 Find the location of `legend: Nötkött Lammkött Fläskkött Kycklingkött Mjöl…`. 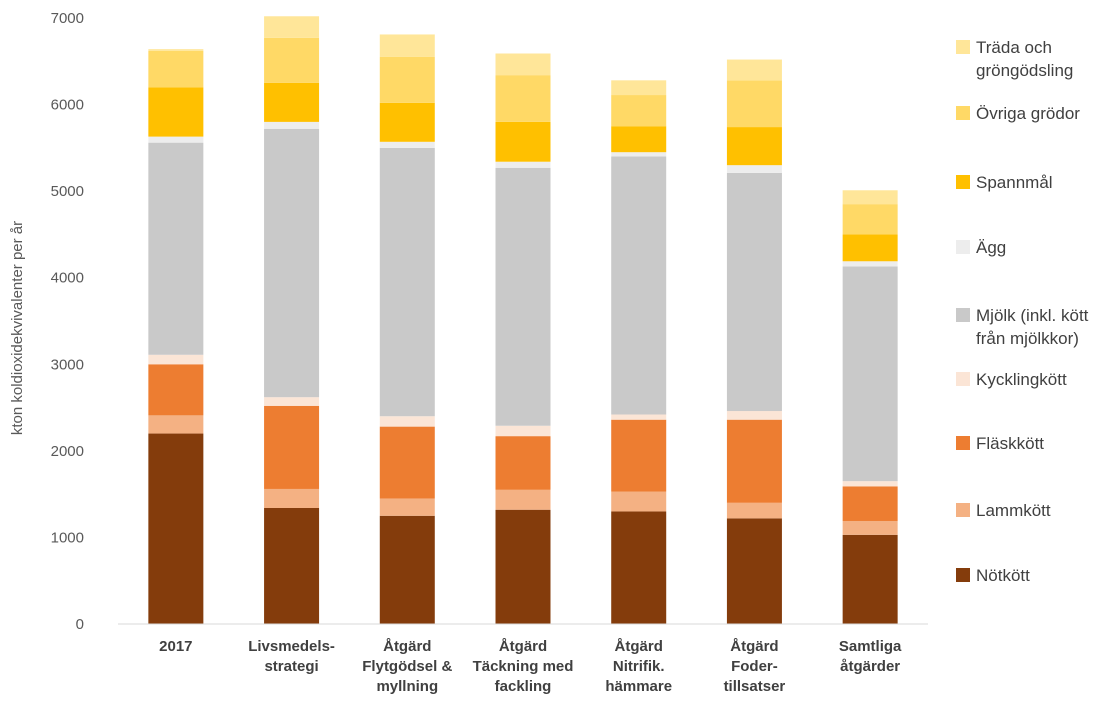

legend: Nötkött Lammkött Fläskkött Kycklingkött Mjöl… is located at coordinates (1022, 311).